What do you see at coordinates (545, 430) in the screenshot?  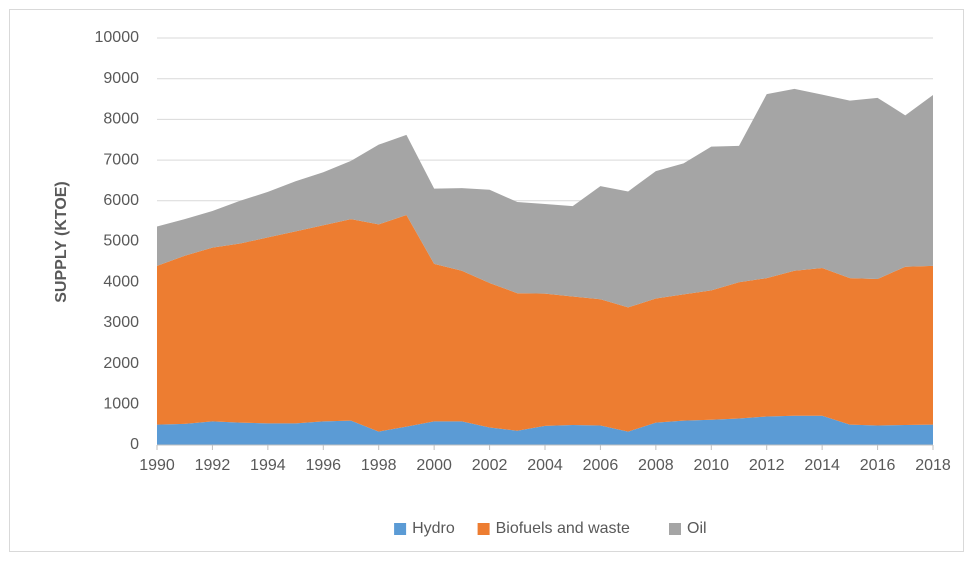 I see `area` at bounding box center [545, 430].